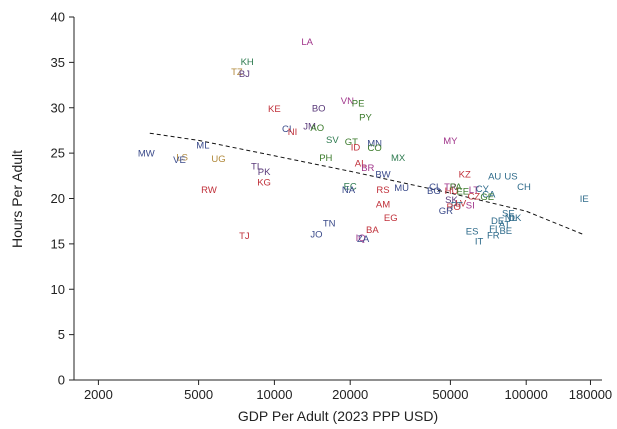 The image size is (617, 429). What do you see at coordinates (256, 166) in the screenshot?
I see `point-label-tl: TL` at bounding box center [256, 166].